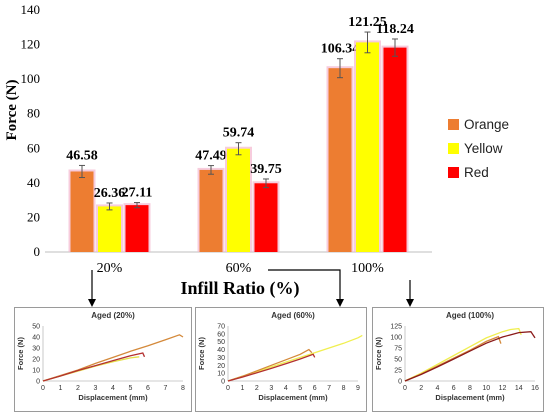  I want to click on y-tick-label: 40, so click(33, 182).